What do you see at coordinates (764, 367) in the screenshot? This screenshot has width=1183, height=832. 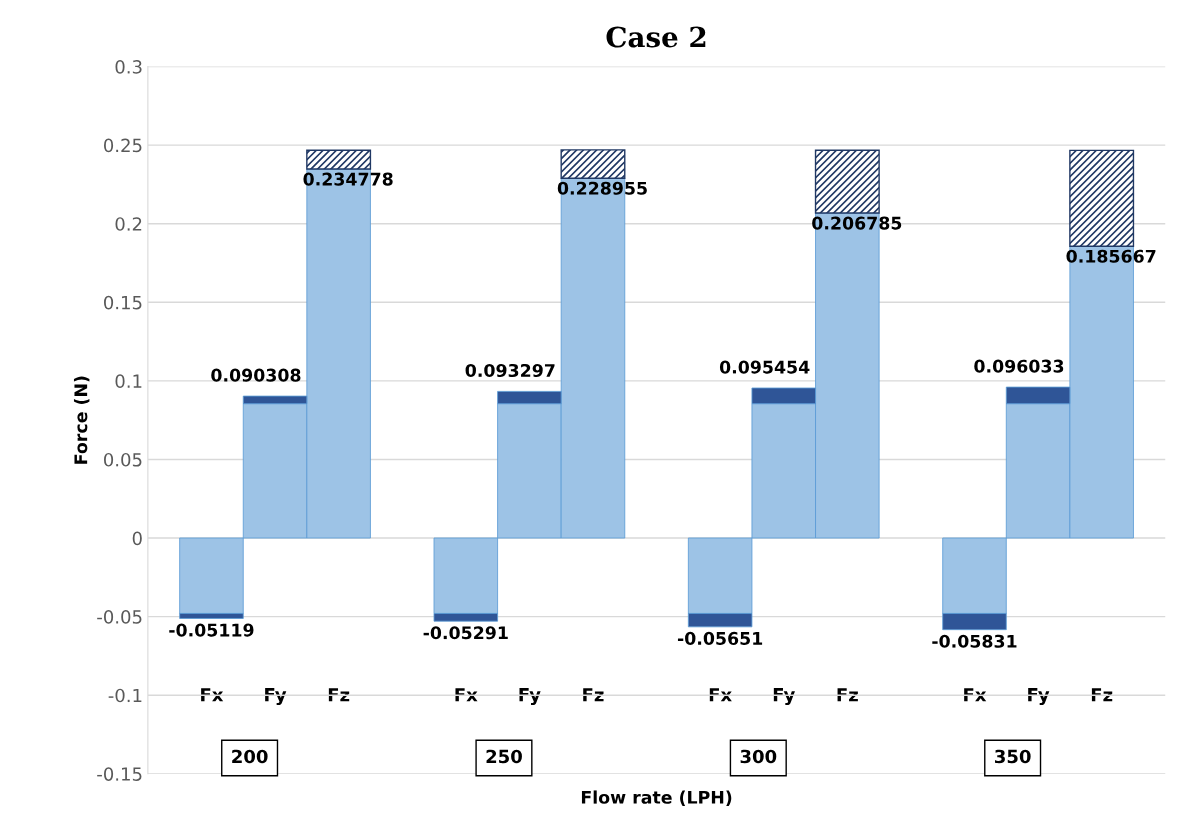 I see `total-label: 0.095454` at bounding box center [764, 367].